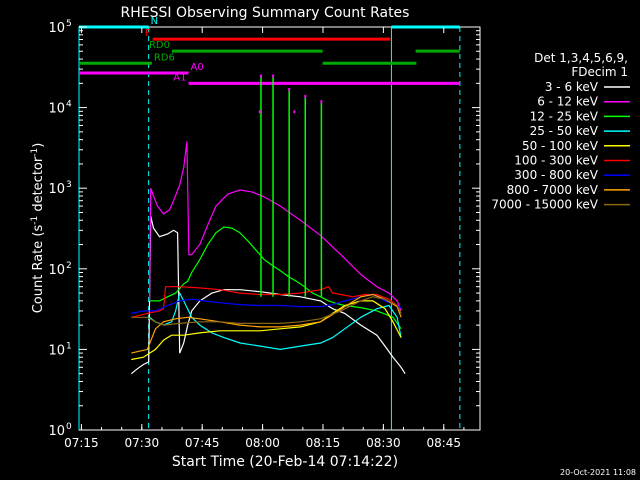 This screenshot has width=640, height=480. I want to click on y-tick-exp-0: 0, so click(69, 427).